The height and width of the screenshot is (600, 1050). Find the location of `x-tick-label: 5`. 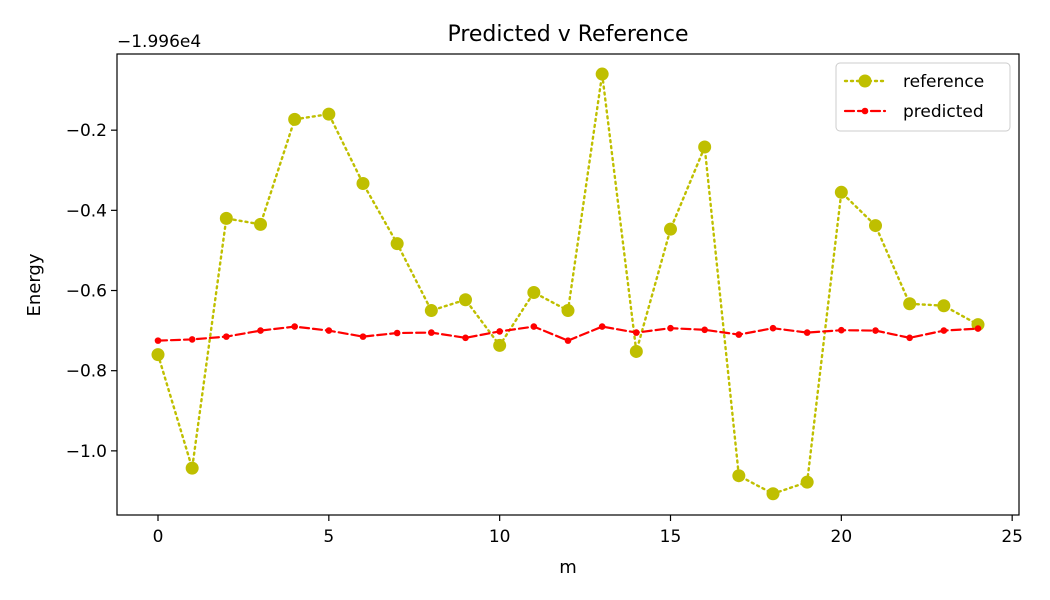

x-tick-label: 5 is located at coordinates (328, 537).